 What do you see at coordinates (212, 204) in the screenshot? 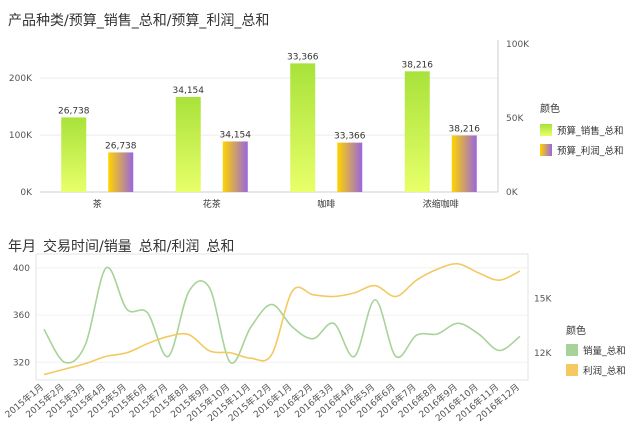
I see `x-axis-category-label: 花茶` at bounding box center [212, 204].